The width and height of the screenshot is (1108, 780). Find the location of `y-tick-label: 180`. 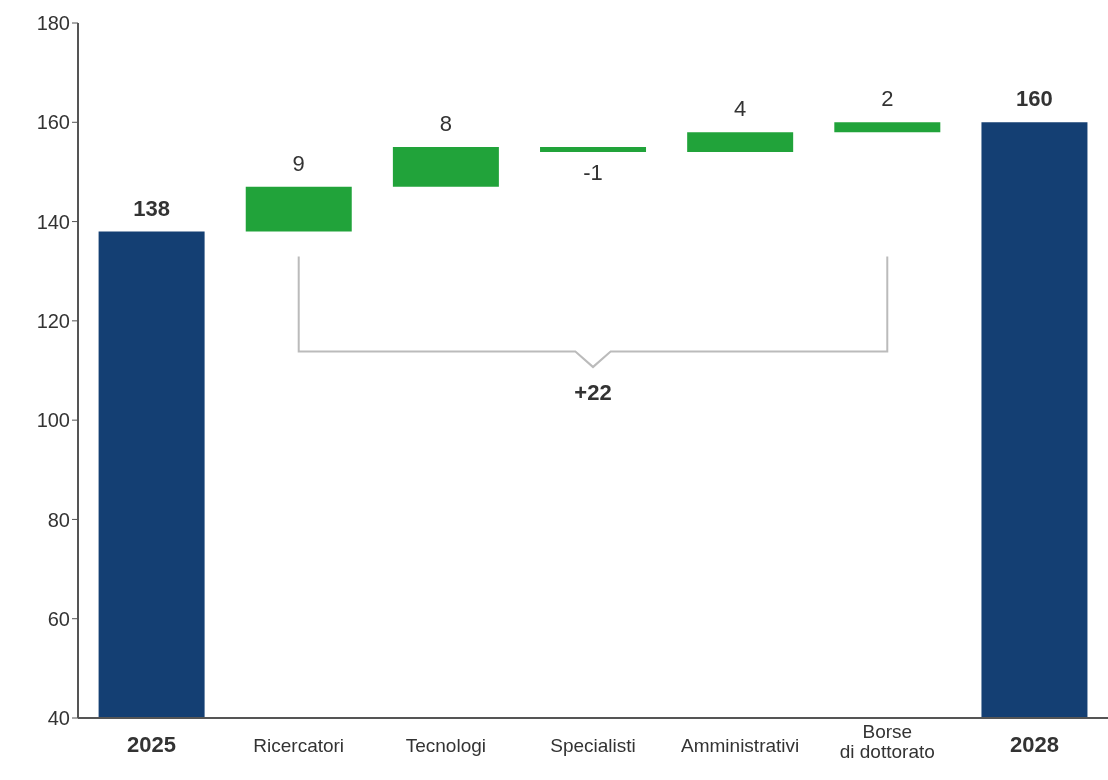

y-tick-label: 180 is located at coordinates (53, 23).